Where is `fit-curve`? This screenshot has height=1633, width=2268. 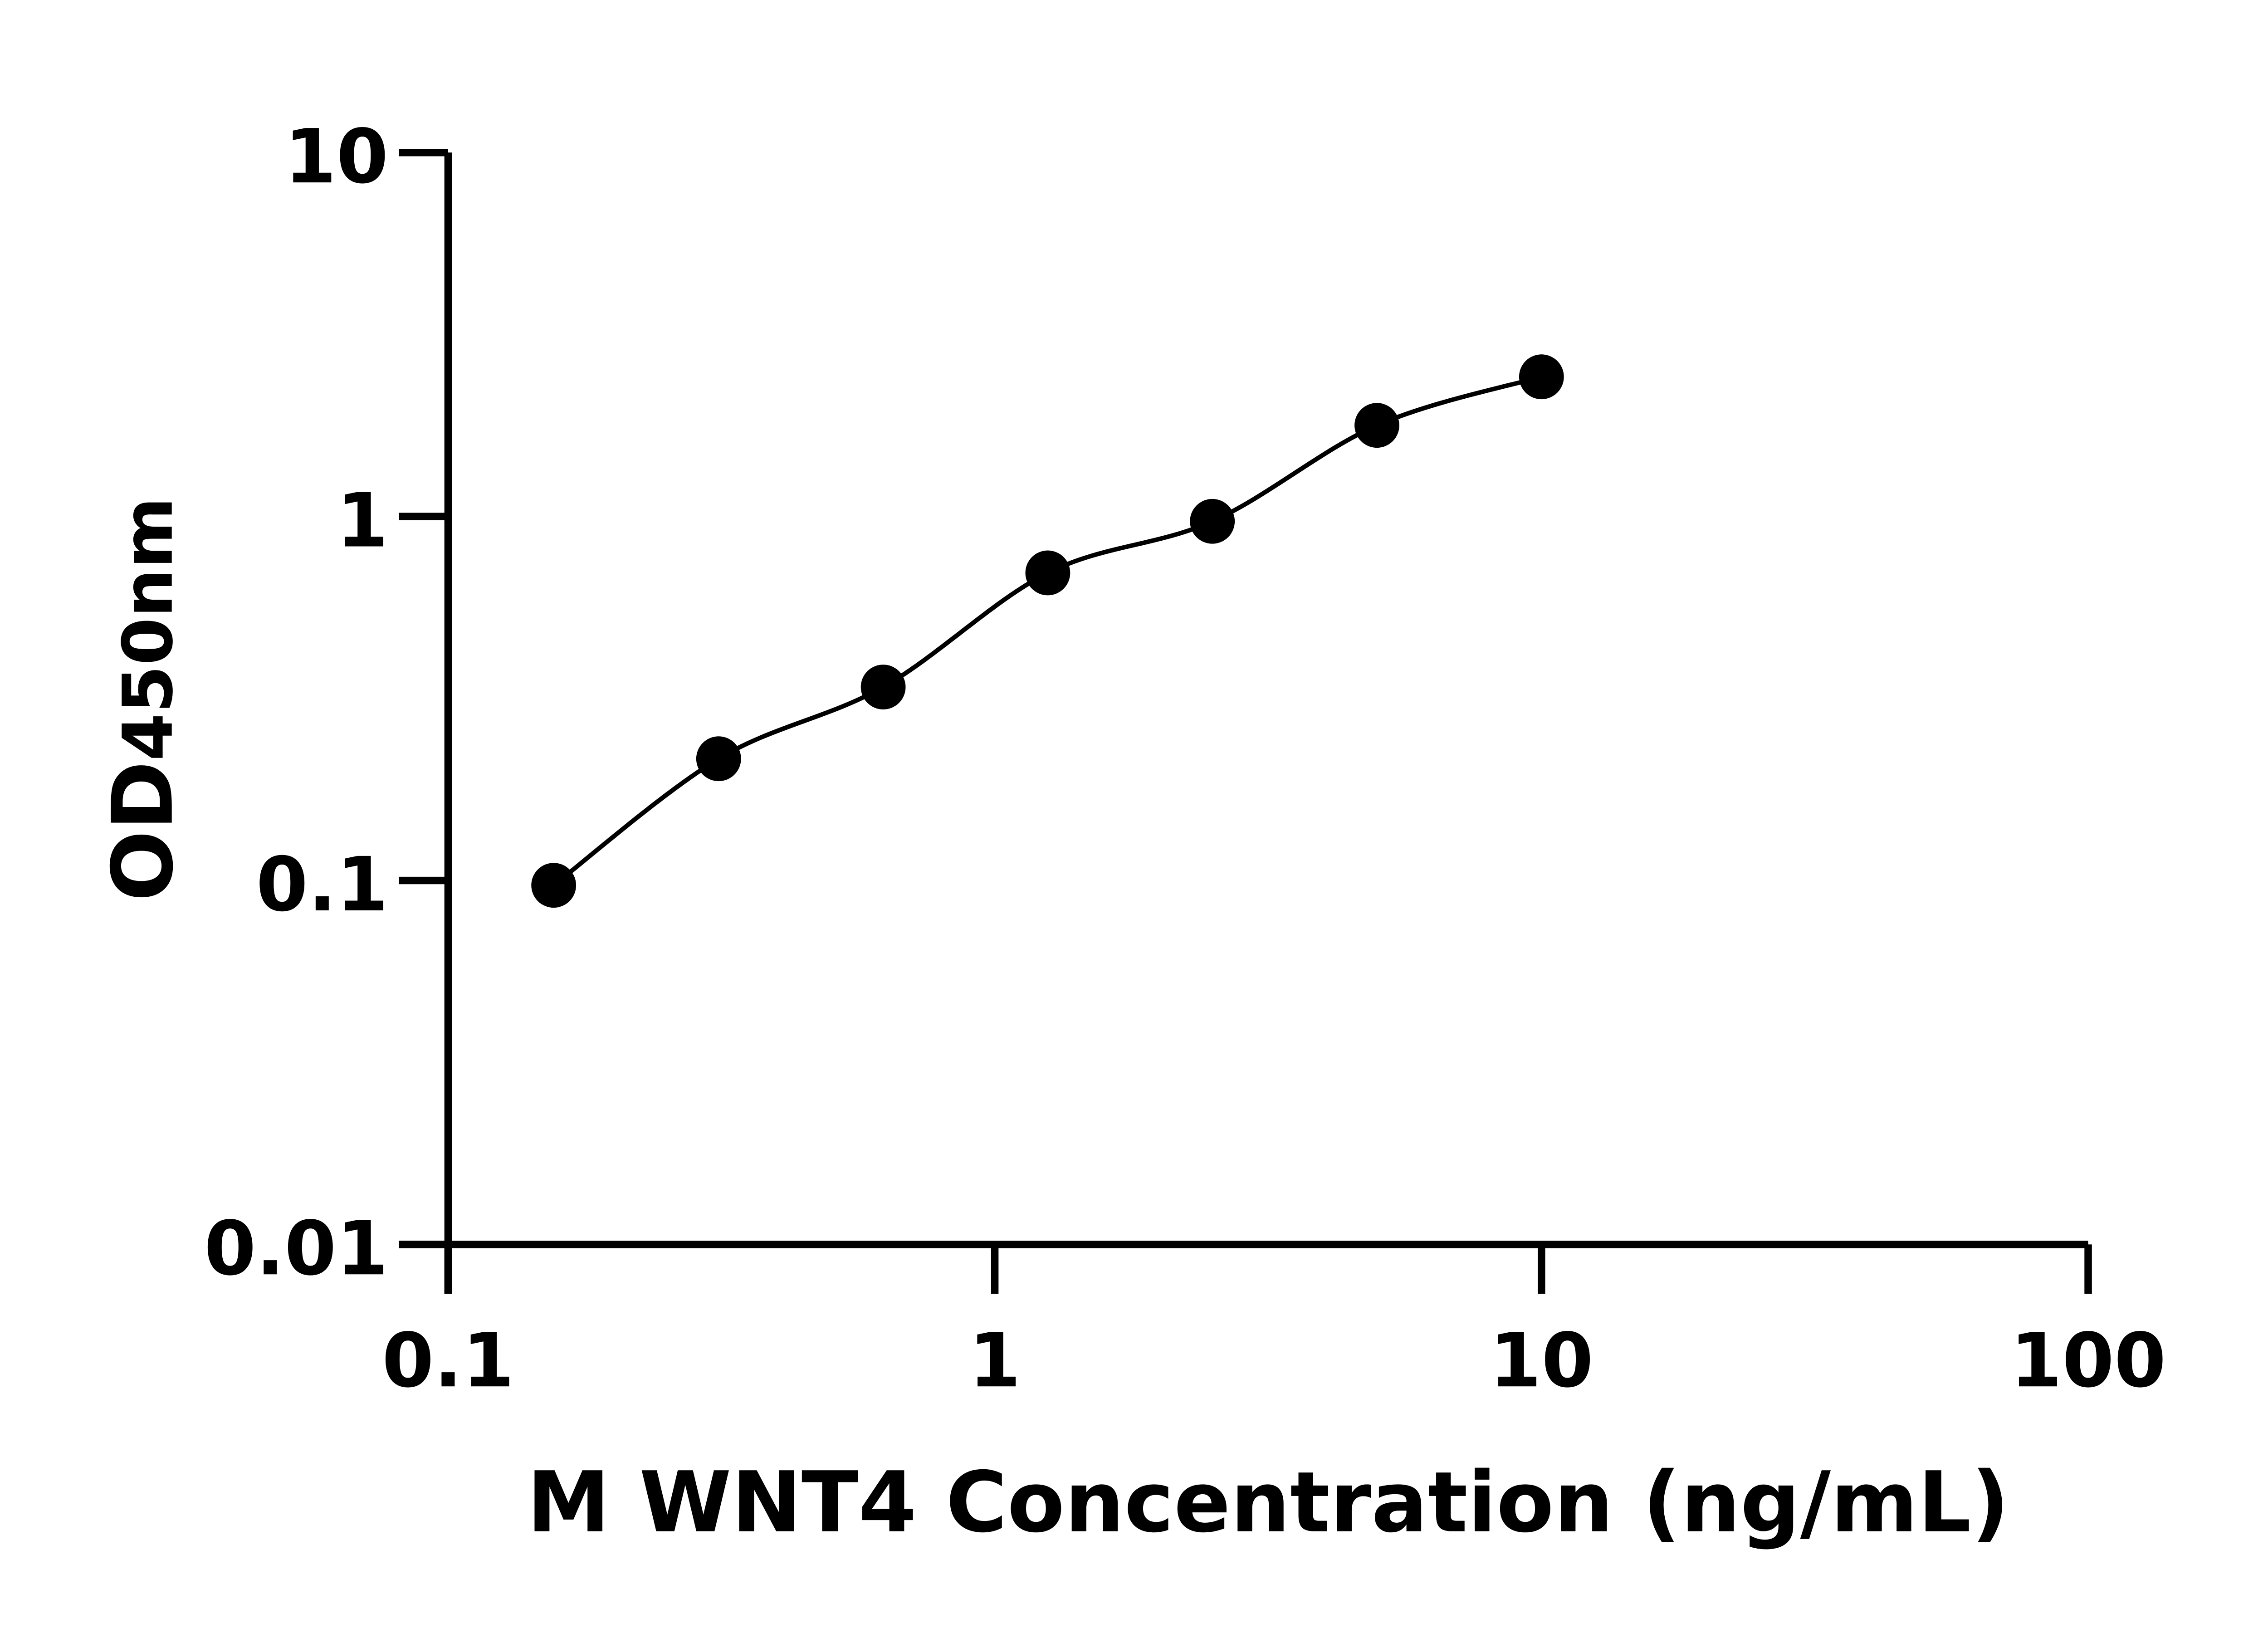 fit-curve is located at coordinates (1047, 630).